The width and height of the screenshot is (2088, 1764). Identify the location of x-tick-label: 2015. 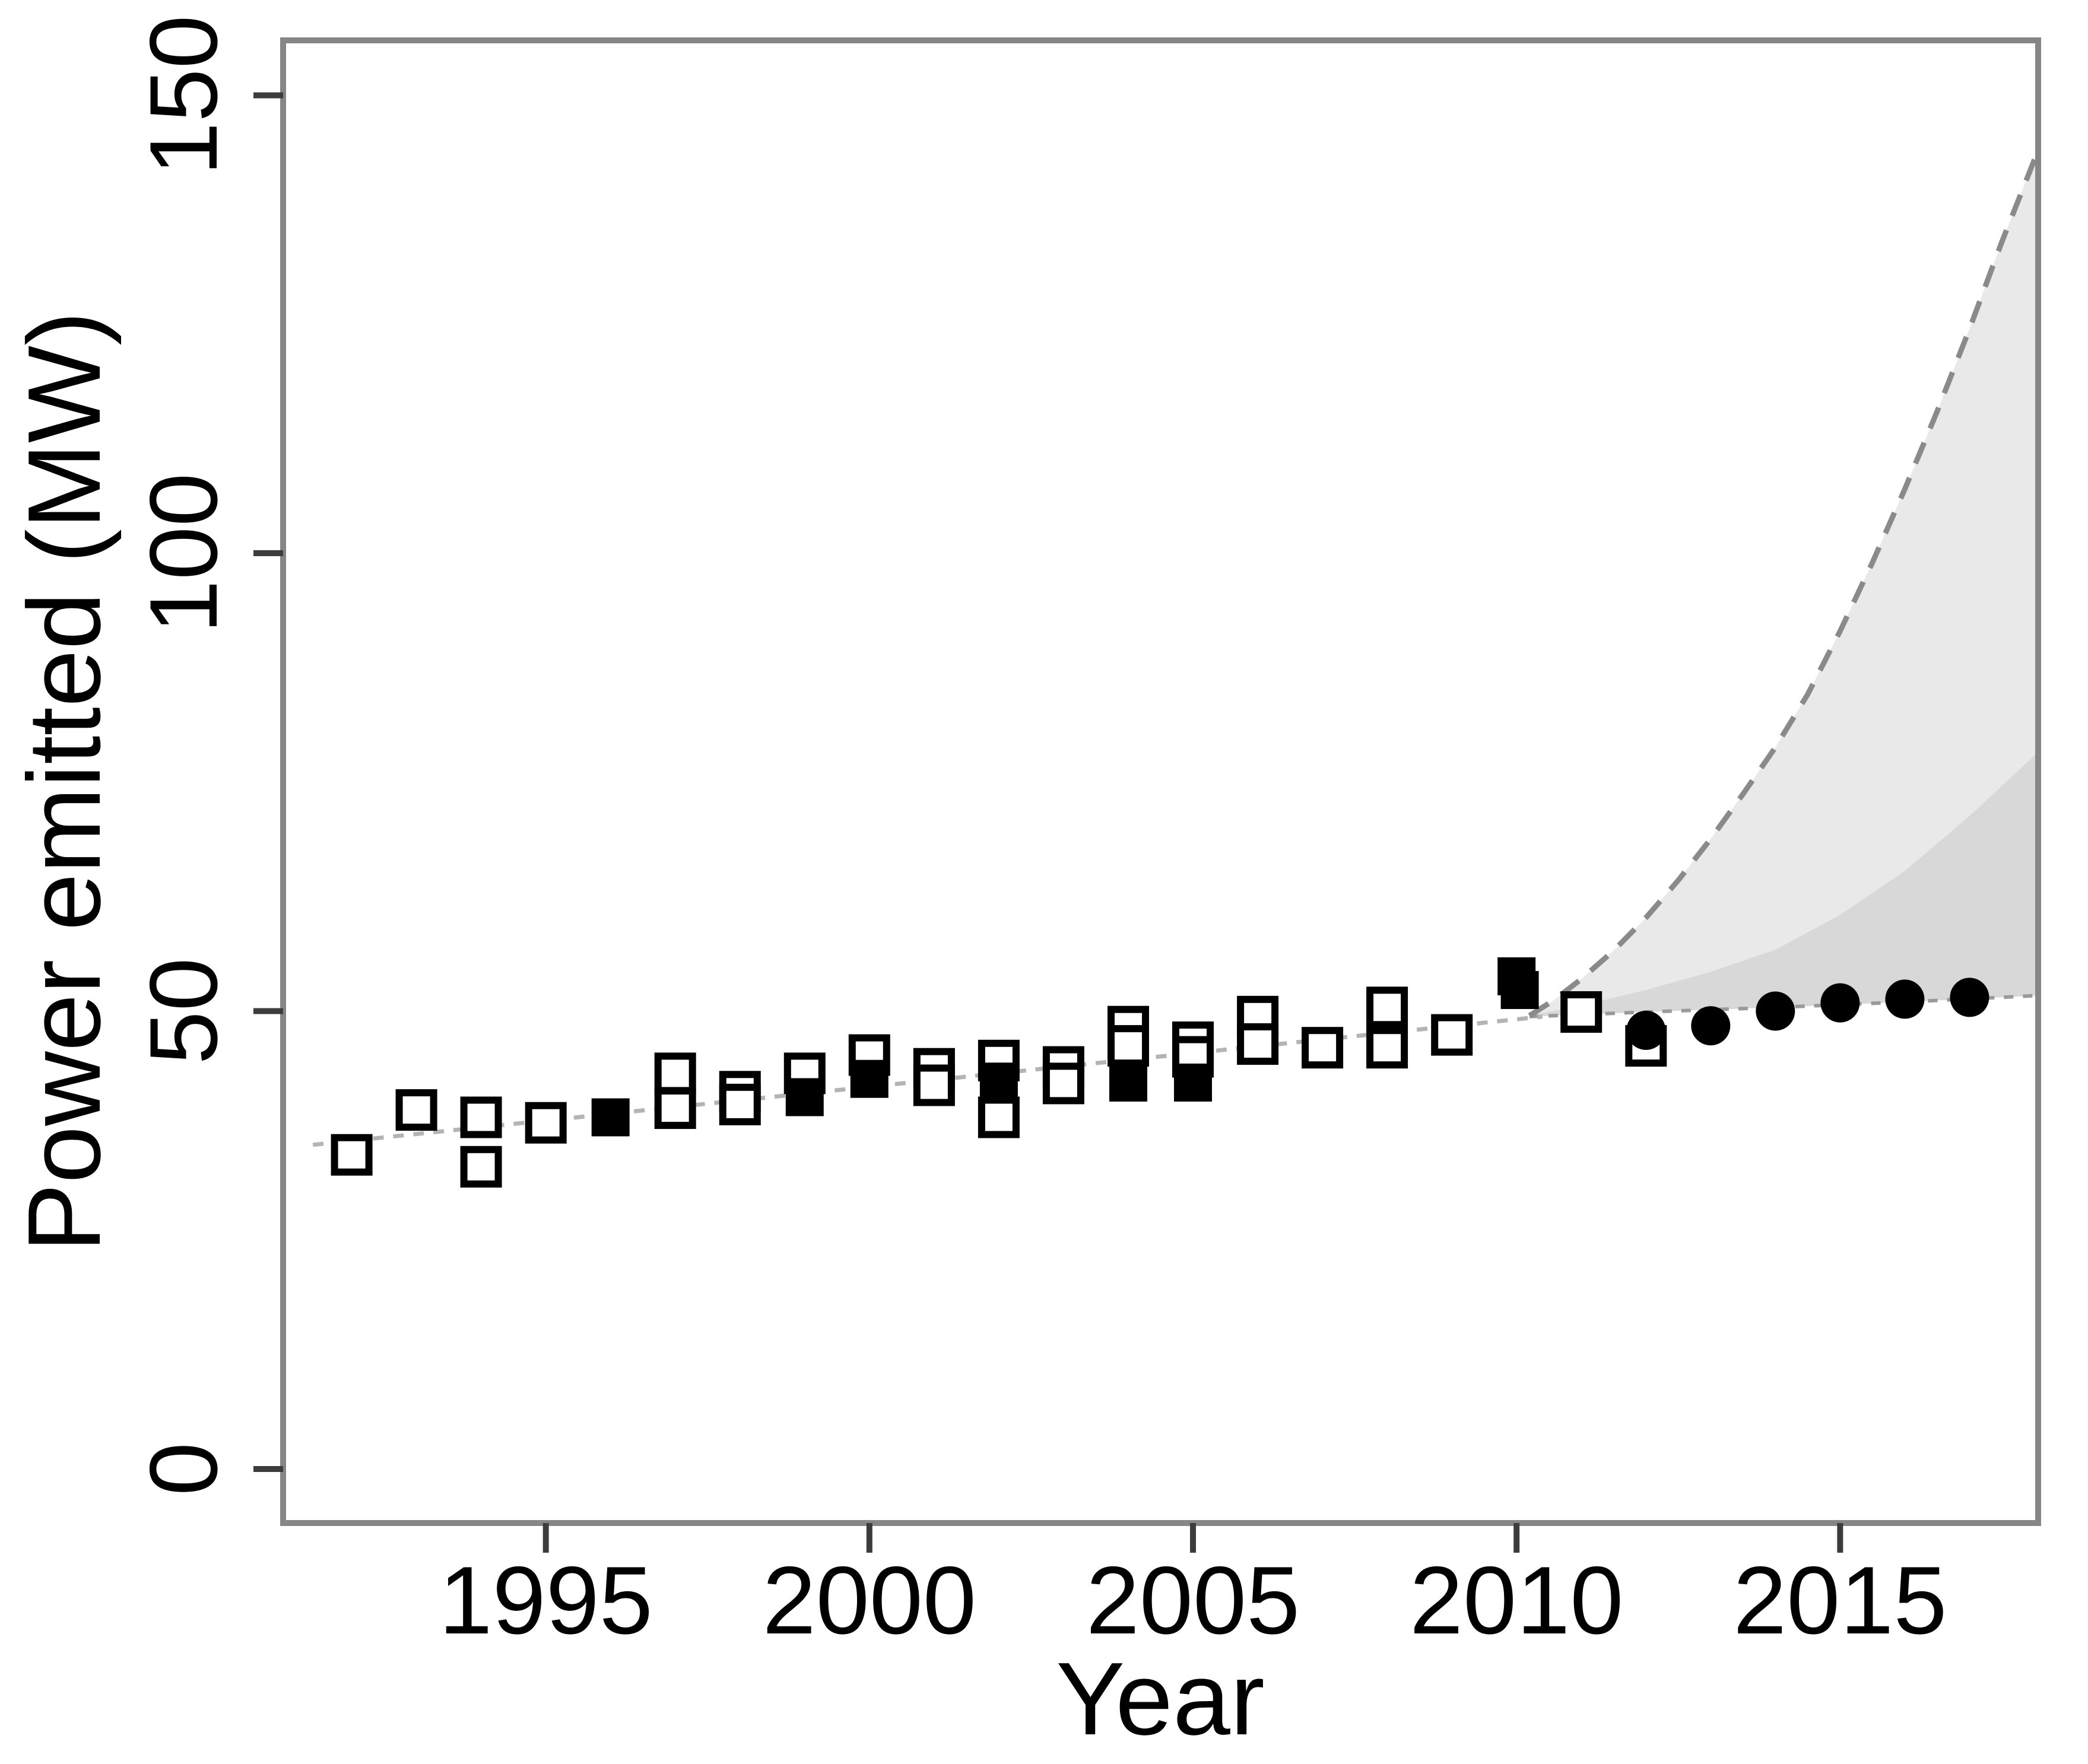
(1840, 1600).